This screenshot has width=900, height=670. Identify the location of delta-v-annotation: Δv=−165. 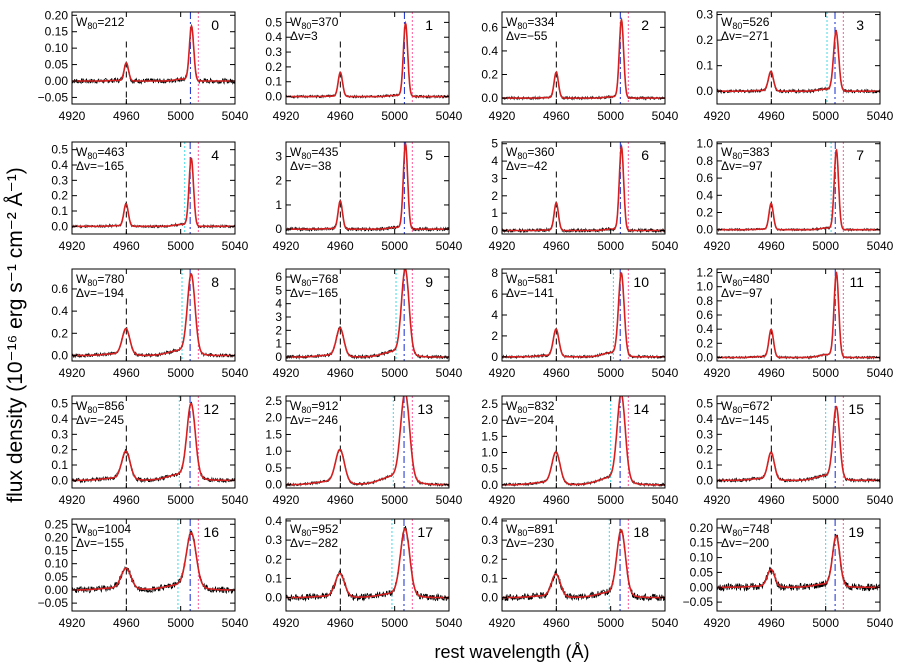
(100, 166).